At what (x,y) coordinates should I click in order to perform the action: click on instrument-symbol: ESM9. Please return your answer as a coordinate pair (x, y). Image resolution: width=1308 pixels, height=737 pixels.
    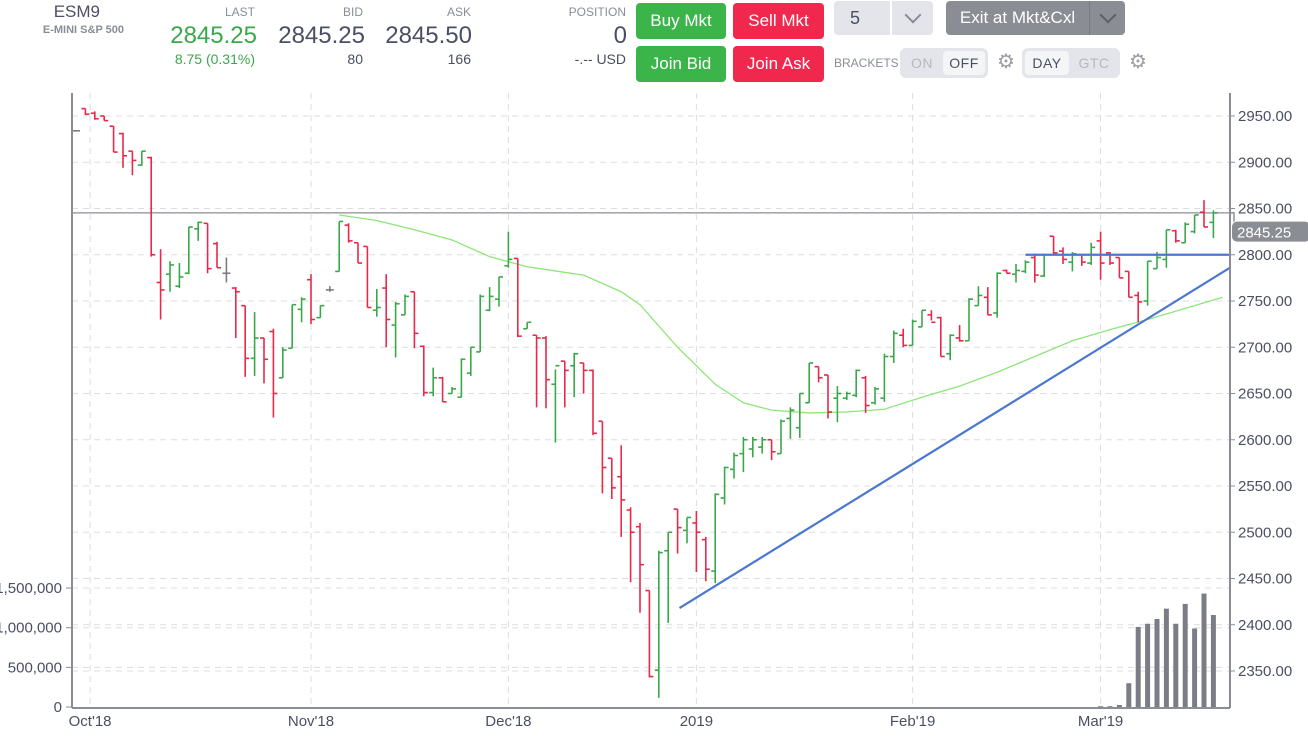
    Looking at the image, I should click on (76, 11).